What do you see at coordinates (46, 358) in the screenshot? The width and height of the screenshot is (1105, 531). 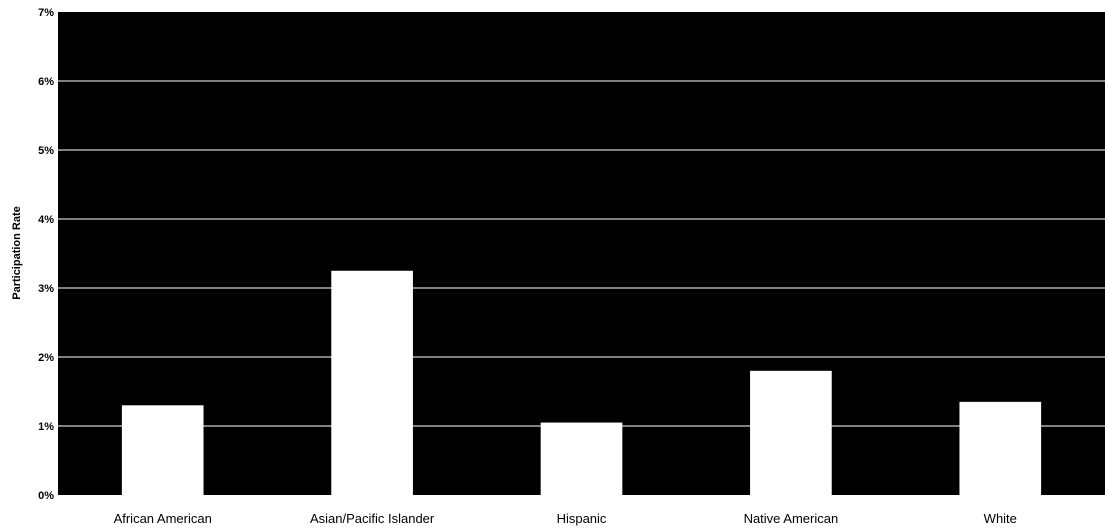 I see `y-tick-label: 2%` at bounding box center [46, 358].